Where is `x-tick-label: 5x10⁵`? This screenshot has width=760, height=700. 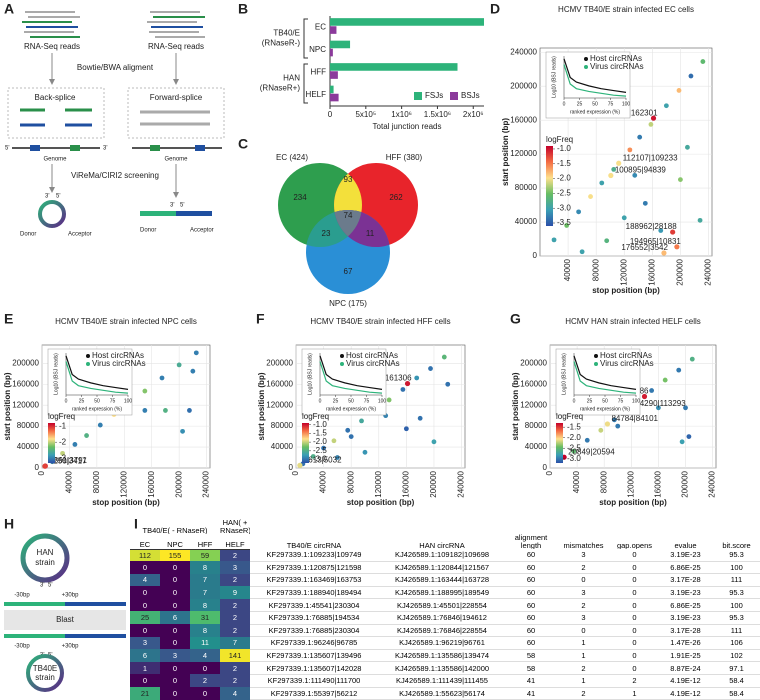 x-tick-label: 5x10⁵ is located at coordinates (365, 114).